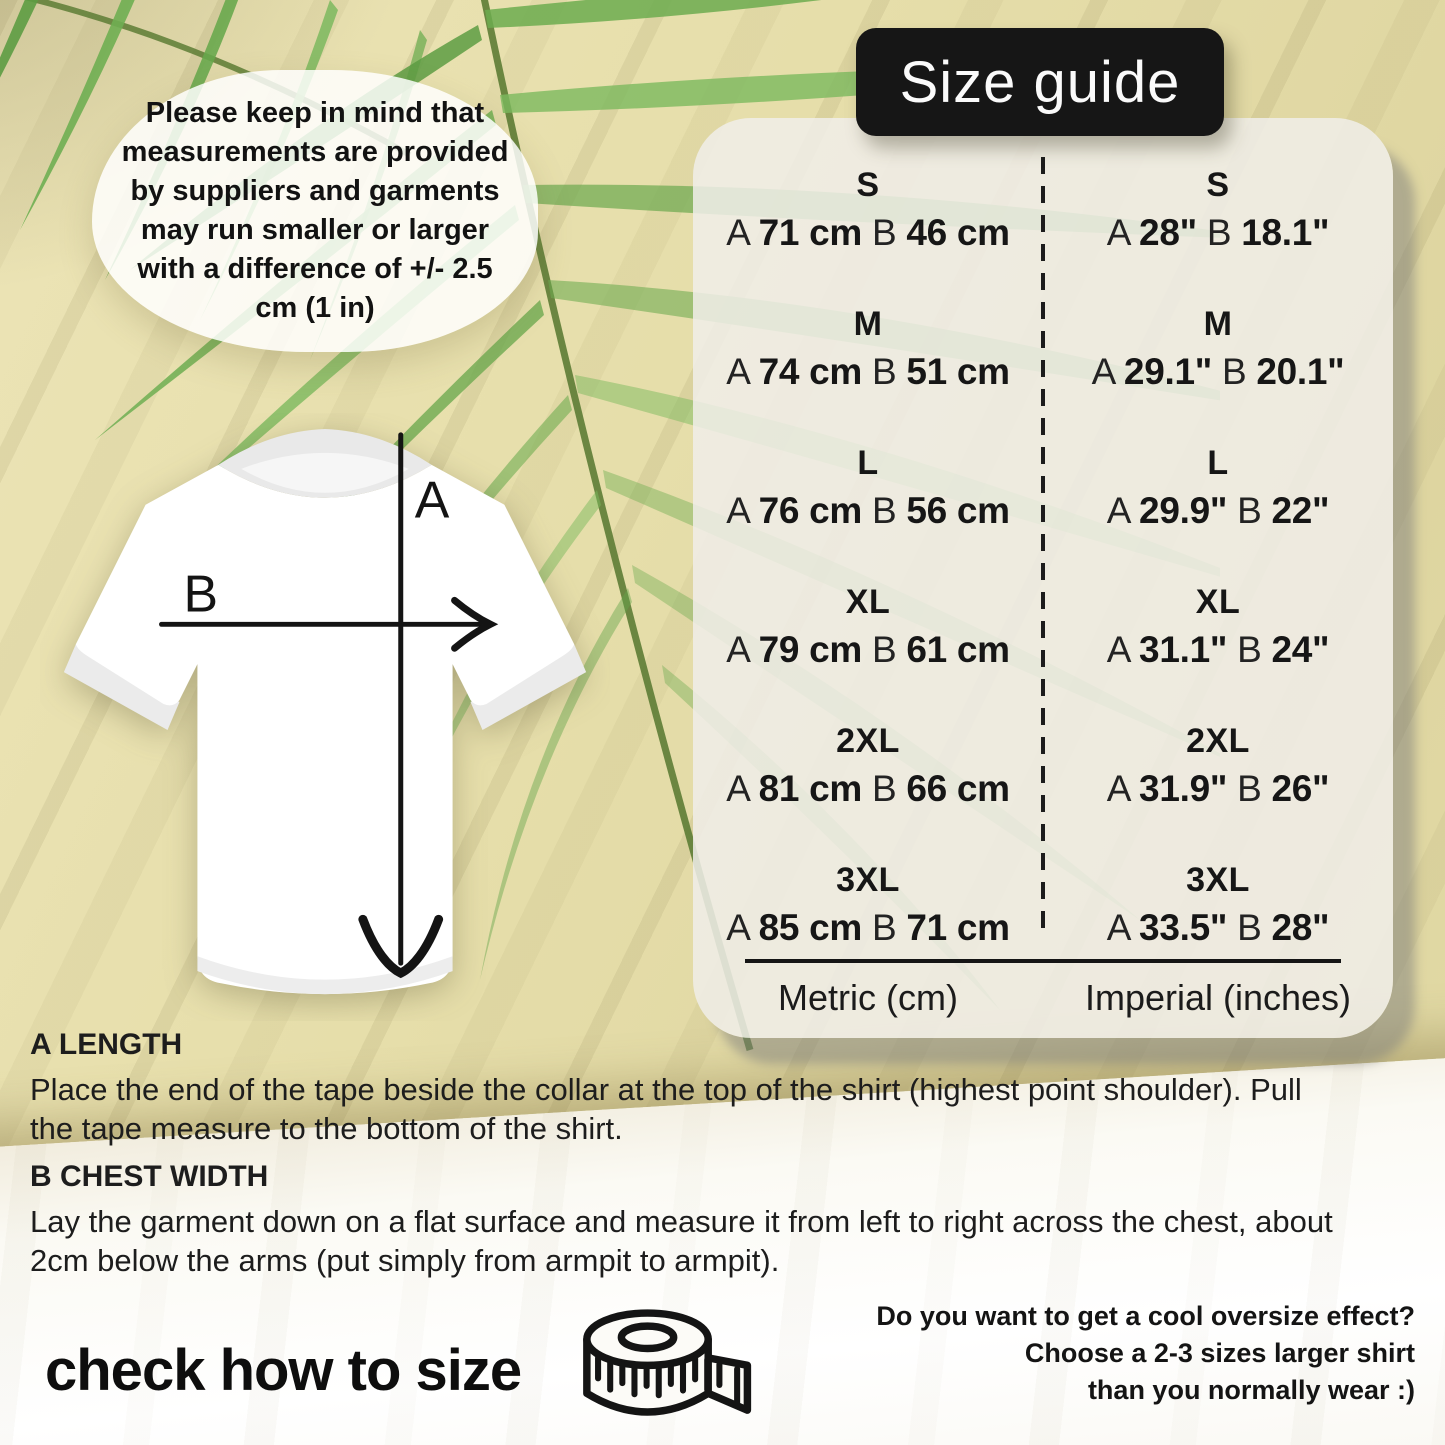 This screenshot has width=1445, height=1445. What do you see at coordinates (868, 997) in the screenshot?
I see `metric-units-label: Metric (cm)` at bounding box center [868, 997].